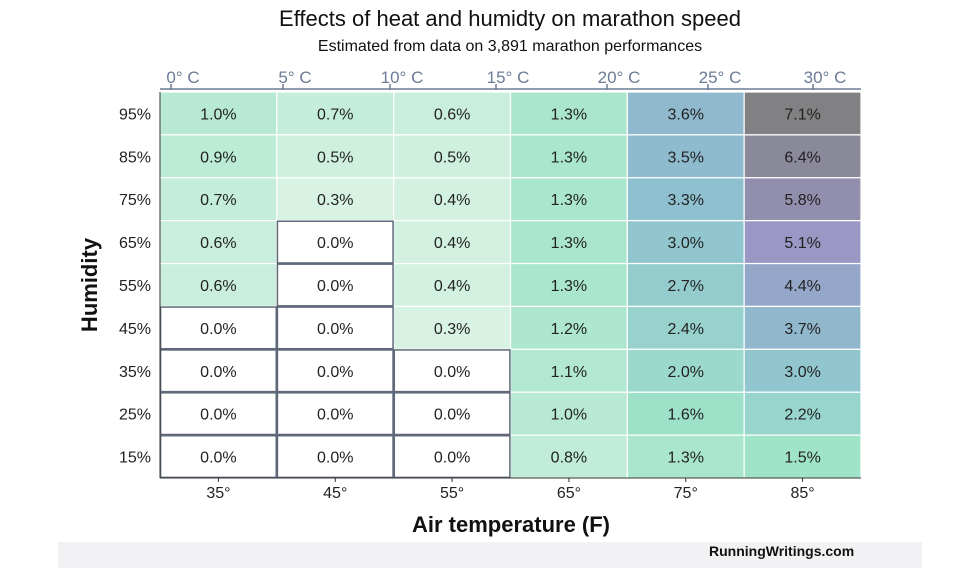 This screenshot has width=980, height=568. What do you see at coordinates (402, 77) in the screenshot?
I see `celsius-tick-label: 10° C` at bounding box center [402, 77].